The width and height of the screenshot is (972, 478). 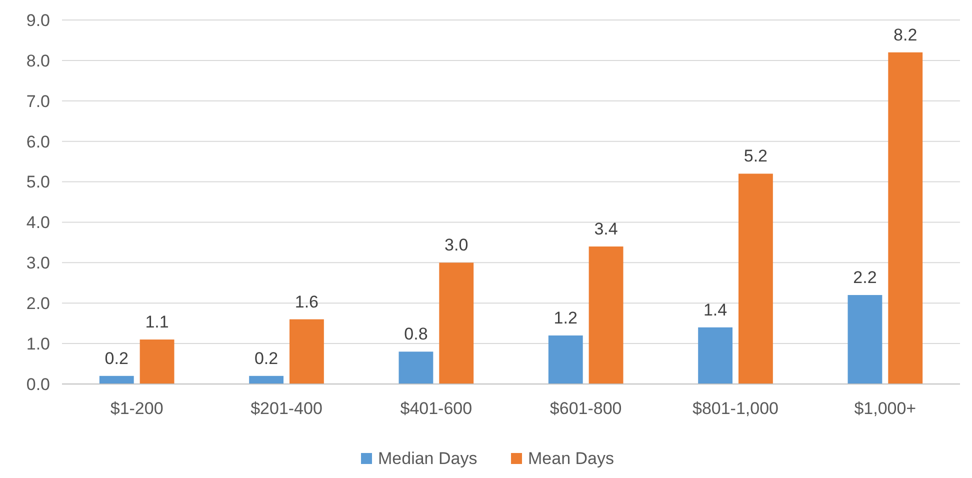 I want to click on y-tick-label: 0.0, so click(x=38, y=384).